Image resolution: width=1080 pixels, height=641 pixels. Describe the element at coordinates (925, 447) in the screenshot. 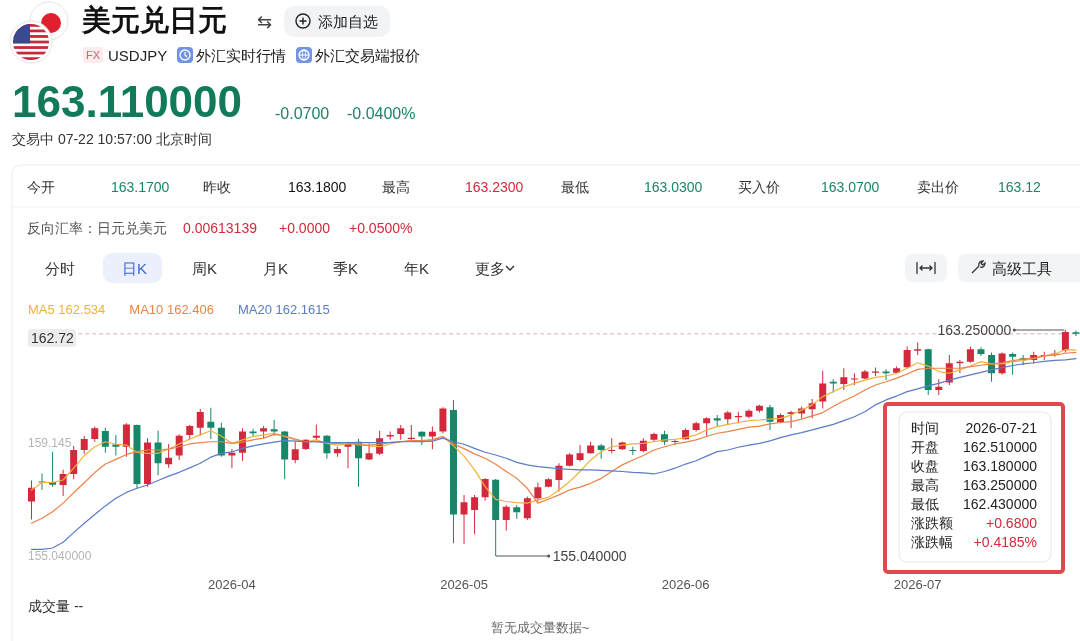

I see `annotation: 开盘` at that location.